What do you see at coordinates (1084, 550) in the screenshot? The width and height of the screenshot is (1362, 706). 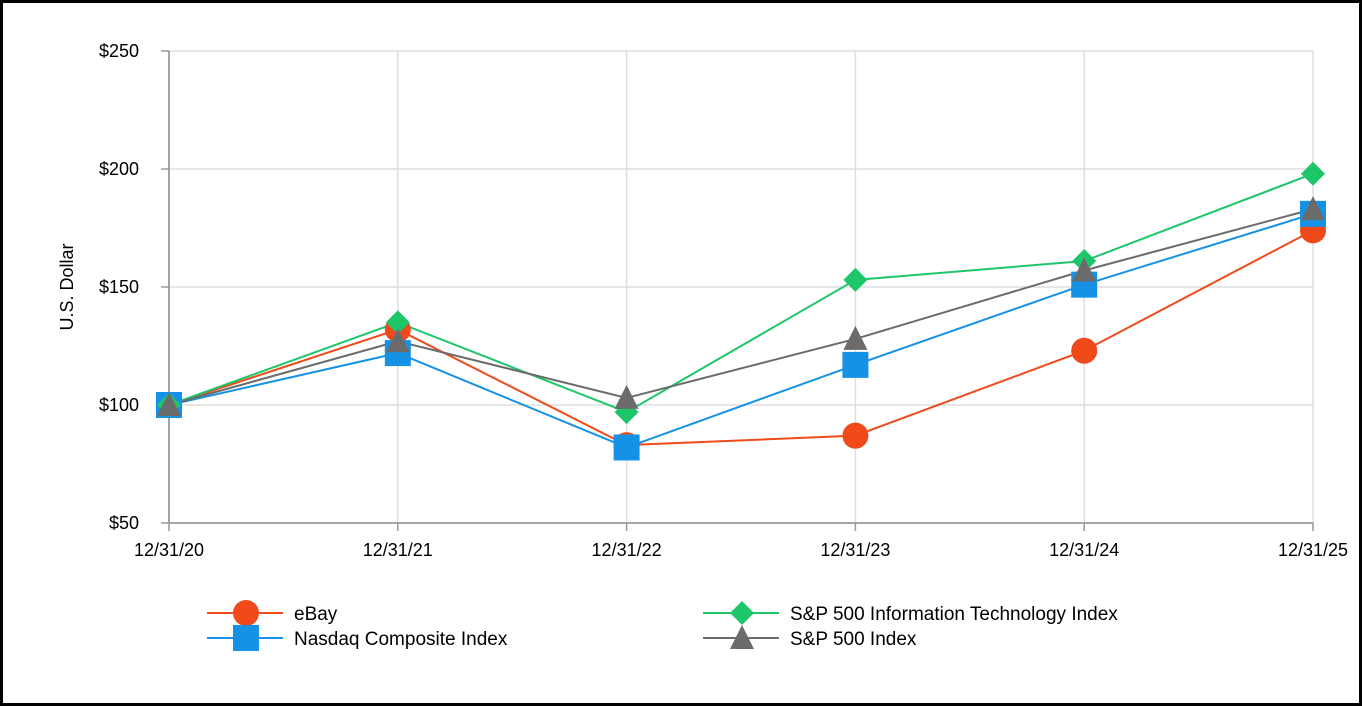 I see `x-tick-label: 12/31/24` at bounding box center [1084, 550].